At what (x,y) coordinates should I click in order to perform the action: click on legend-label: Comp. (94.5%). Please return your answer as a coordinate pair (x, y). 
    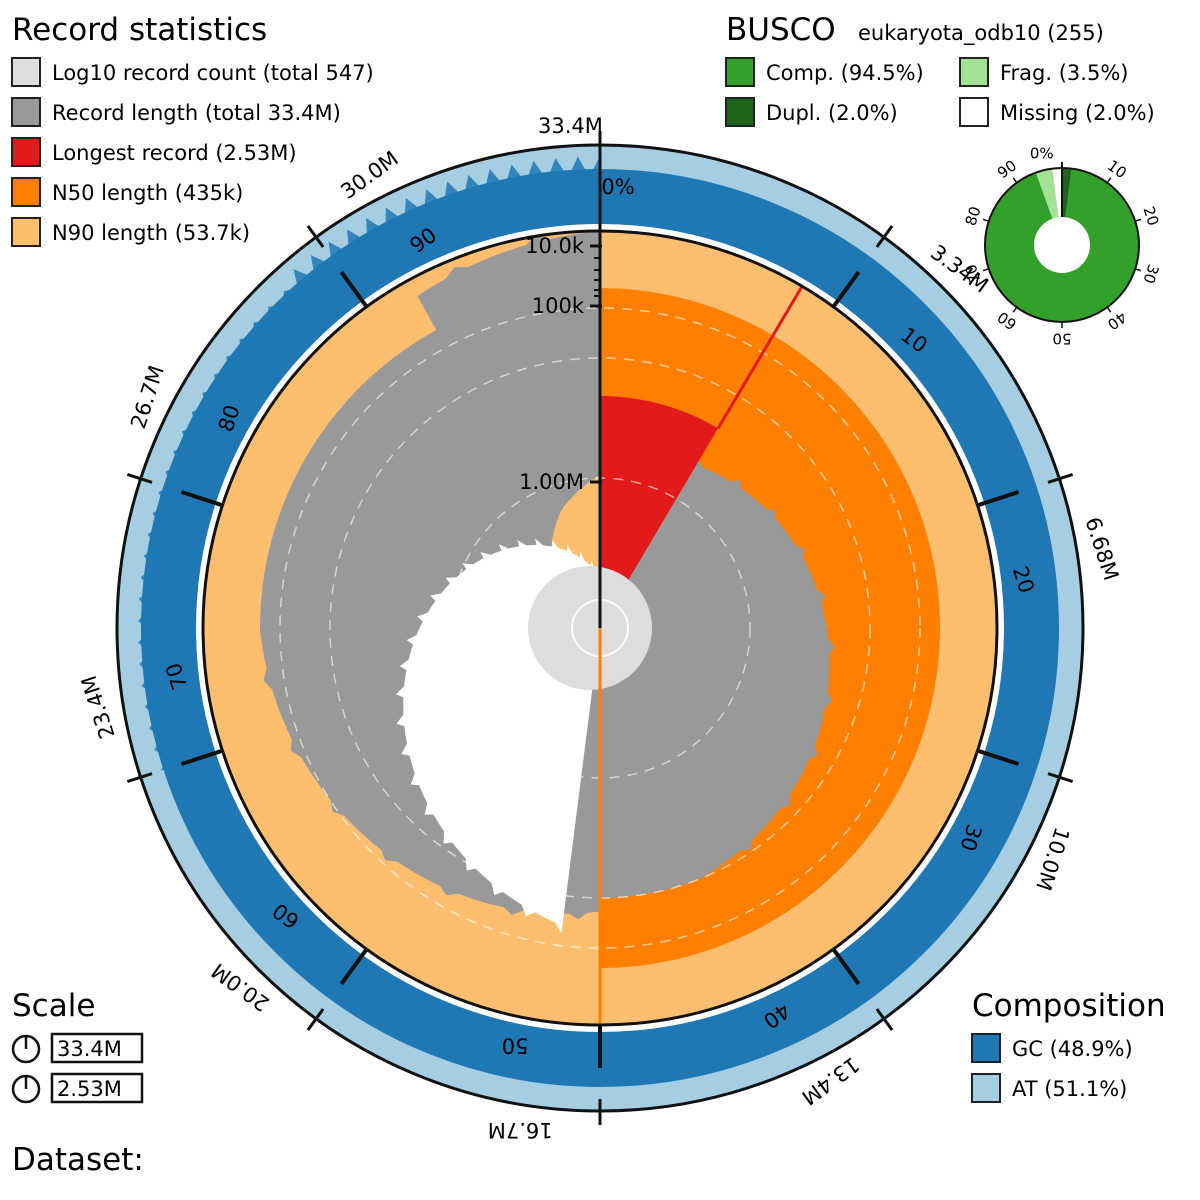
    Looking at the image, I should click on (845, 73).